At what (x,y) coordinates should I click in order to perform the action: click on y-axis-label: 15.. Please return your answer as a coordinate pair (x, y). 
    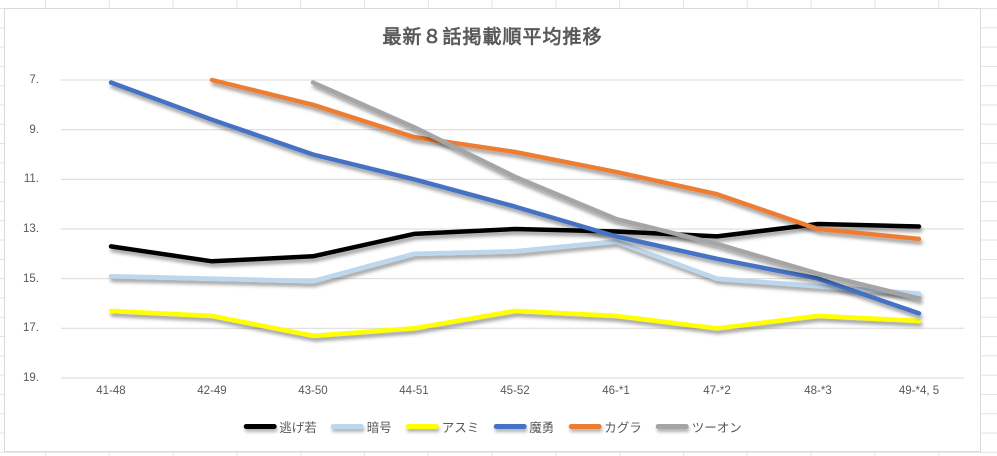
    Looking at the image, I should click on (31, 278).